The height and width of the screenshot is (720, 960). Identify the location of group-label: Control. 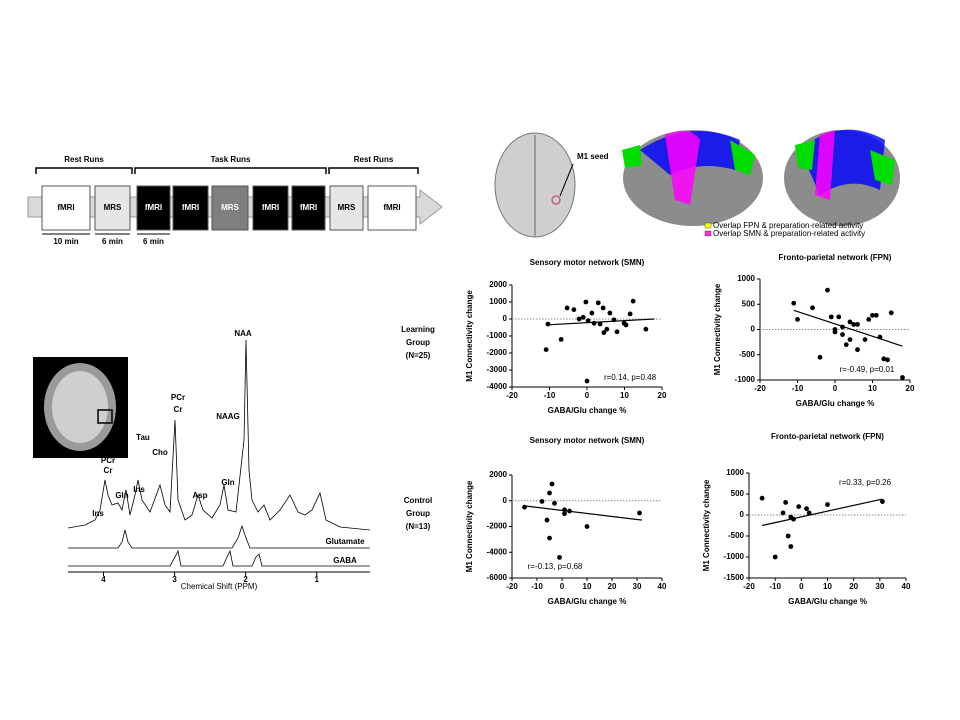
(418, 500).